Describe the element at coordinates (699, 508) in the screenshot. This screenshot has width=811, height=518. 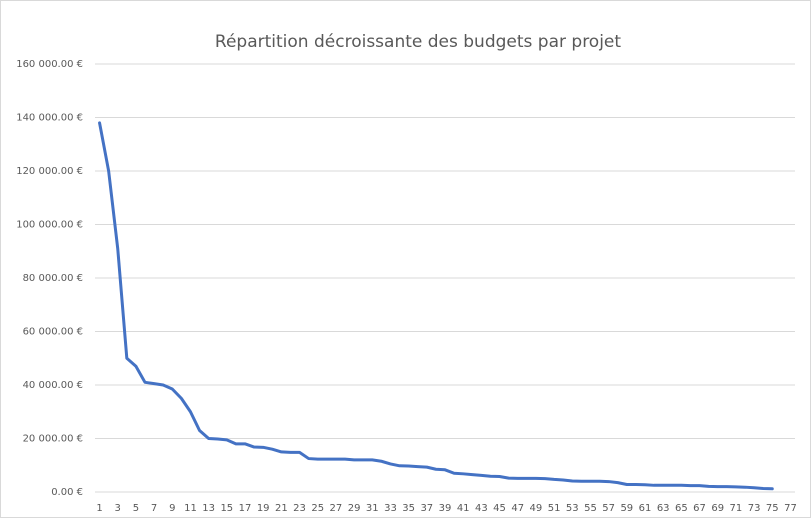
I see `x-tick-label: 67` at that location.